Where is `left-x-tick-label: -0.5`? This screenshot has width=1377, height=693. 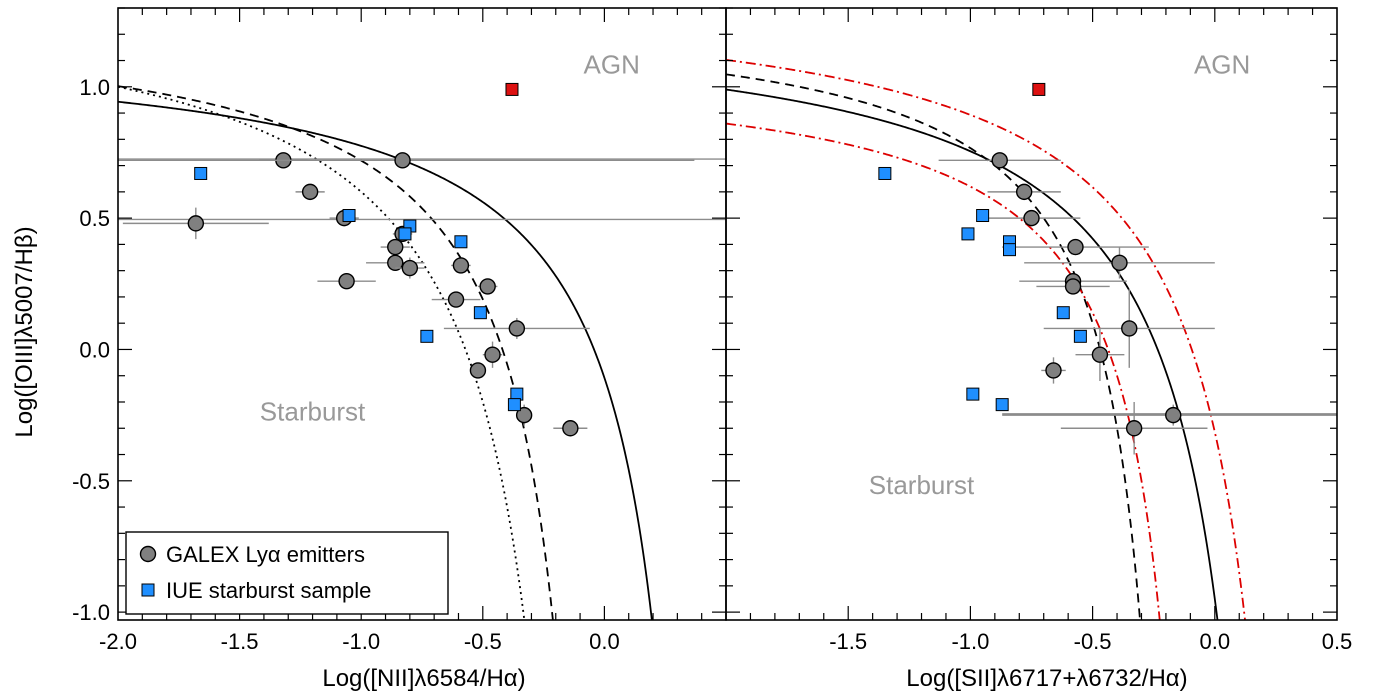
left-x-tick-label: -0.5 is located at coordinates (483, 641).